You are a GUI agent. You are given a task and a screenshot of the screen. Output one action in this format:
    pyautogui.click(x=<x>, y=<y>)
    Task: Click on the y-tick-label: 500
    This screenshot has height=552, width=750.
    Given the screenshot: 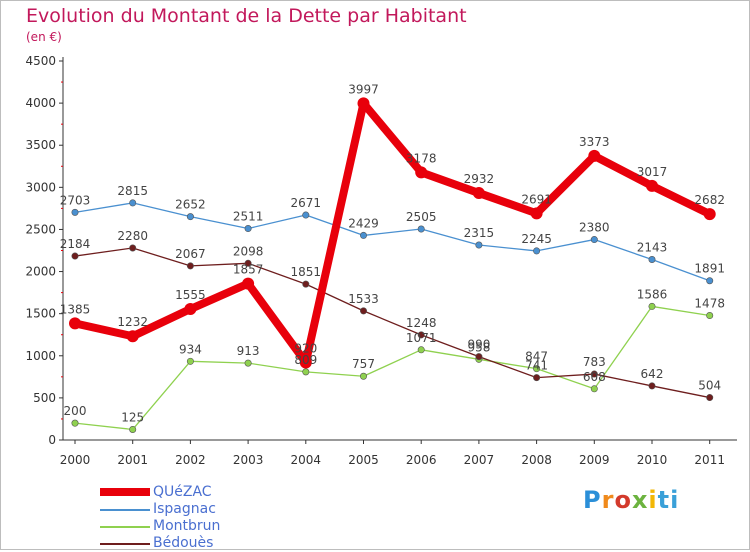 What is the action you would take?
    pyautogui.click(x=44, y=398)
    